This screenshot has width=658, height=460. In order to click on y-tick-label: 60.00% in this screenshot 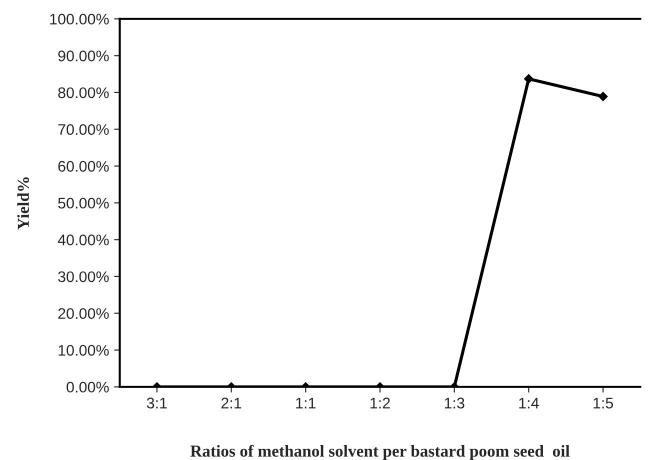, I will do `click(83, 166)`.